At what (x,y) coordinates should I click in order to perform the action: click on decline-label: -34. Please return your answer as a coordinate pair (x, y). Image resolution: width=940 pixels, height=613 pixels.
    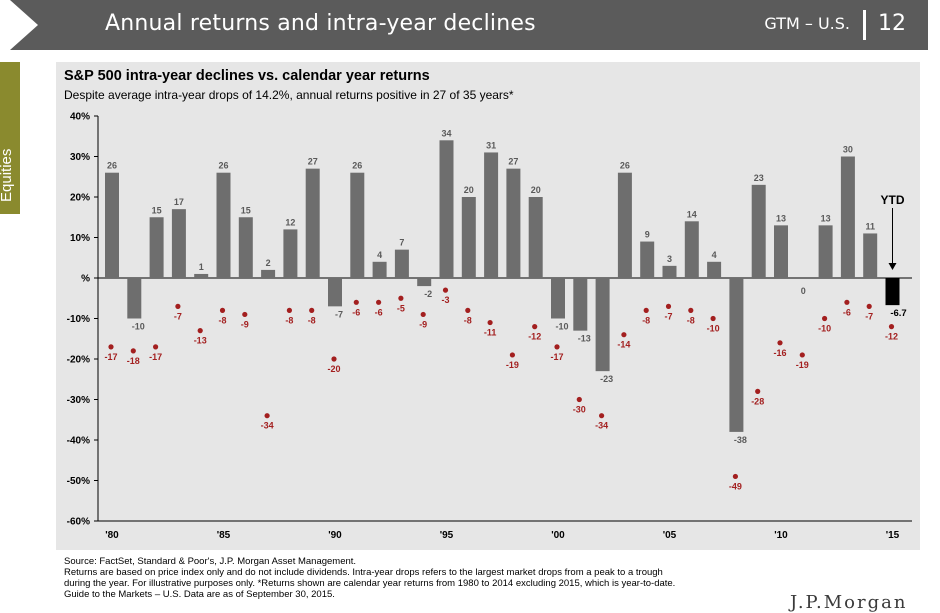
    Looking at the image, I should click on (601, 426).